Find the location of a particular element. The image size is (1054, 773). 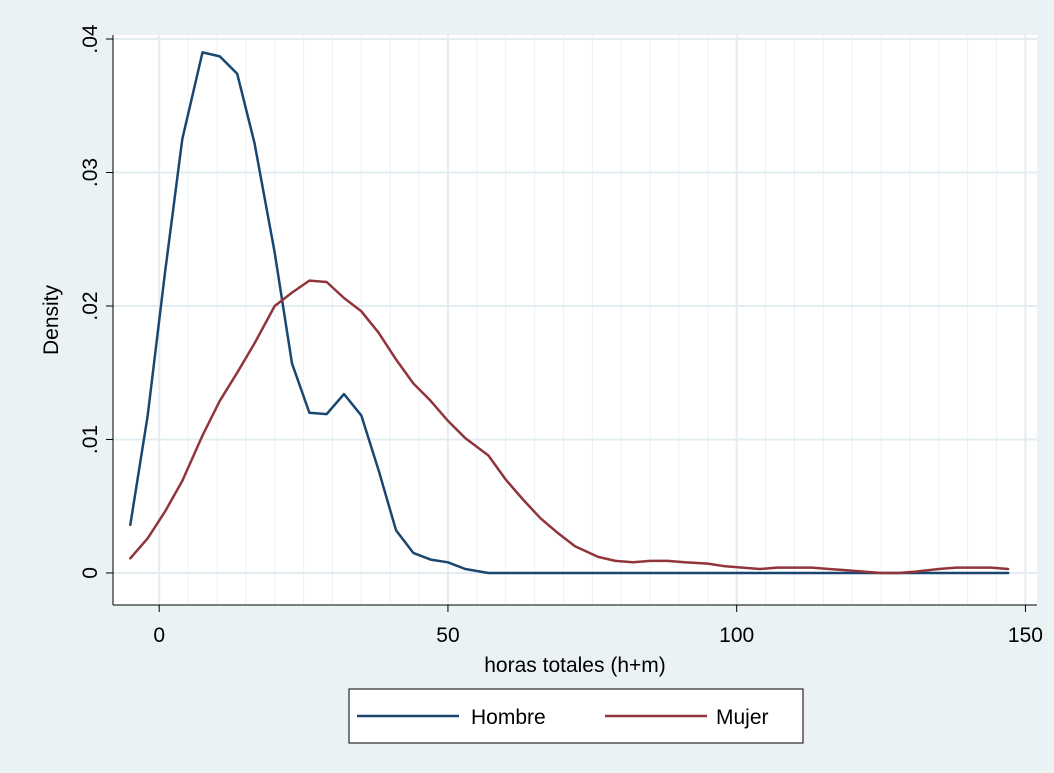

x-tick-label: 100 is located at coordinates (736, 635).